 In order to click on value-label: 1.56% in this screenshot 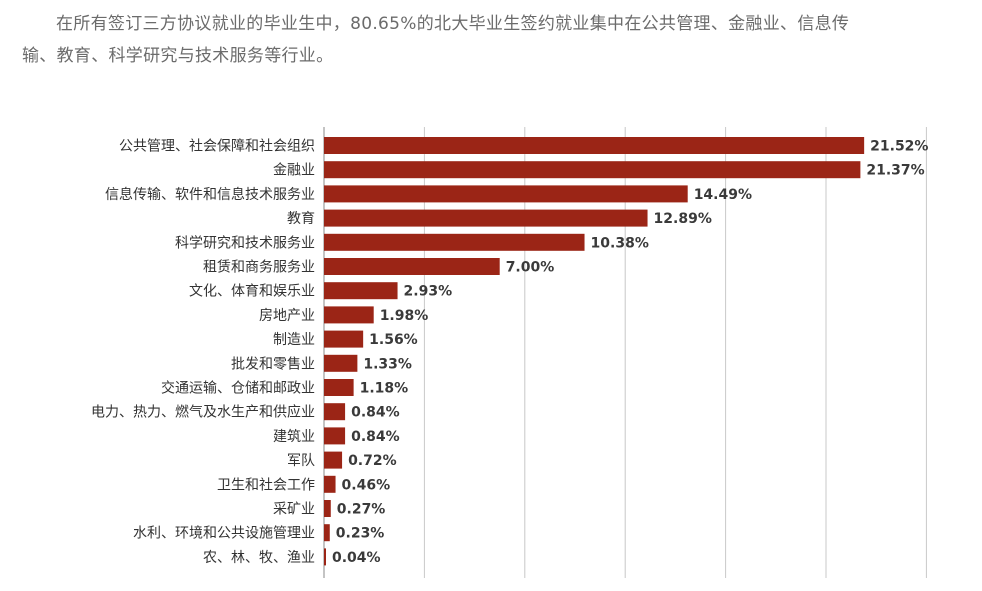, I will do `click(393, 340)`.